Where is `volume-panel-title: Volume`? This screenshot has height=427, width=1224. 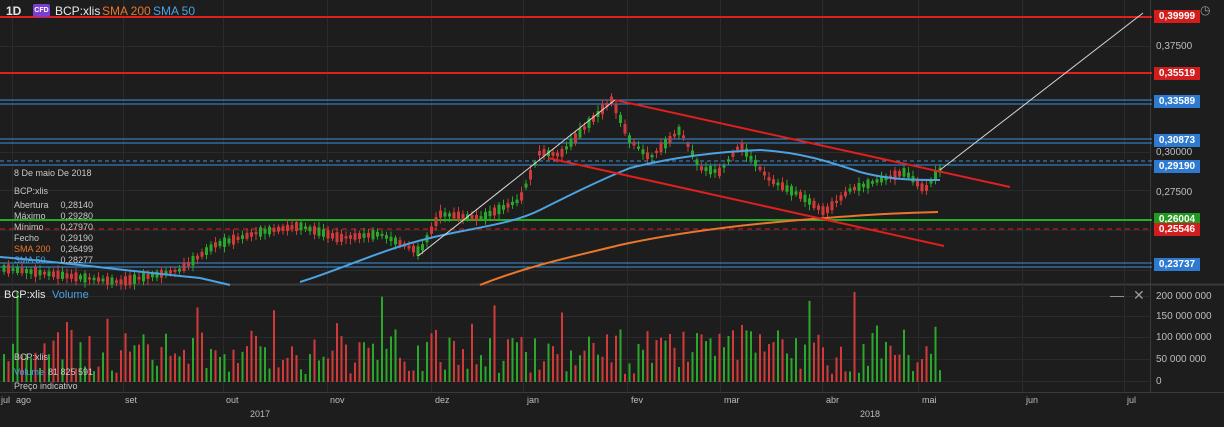
volume-panel-title: Volume is located at coordinates (70, 295).